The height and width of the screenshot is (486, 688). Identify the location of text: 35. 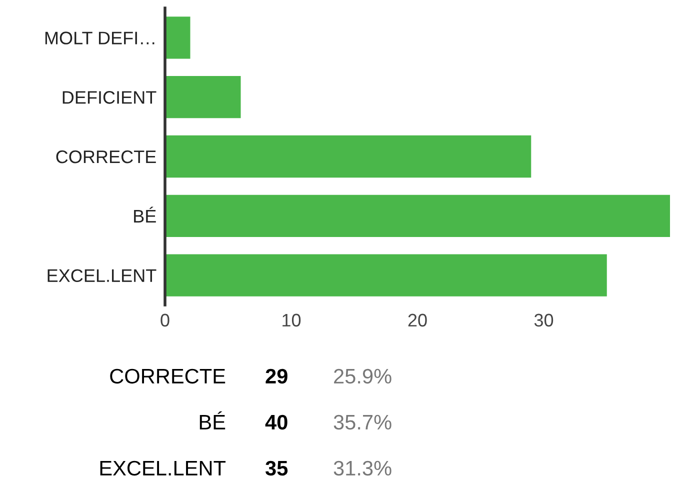
(276, 468).